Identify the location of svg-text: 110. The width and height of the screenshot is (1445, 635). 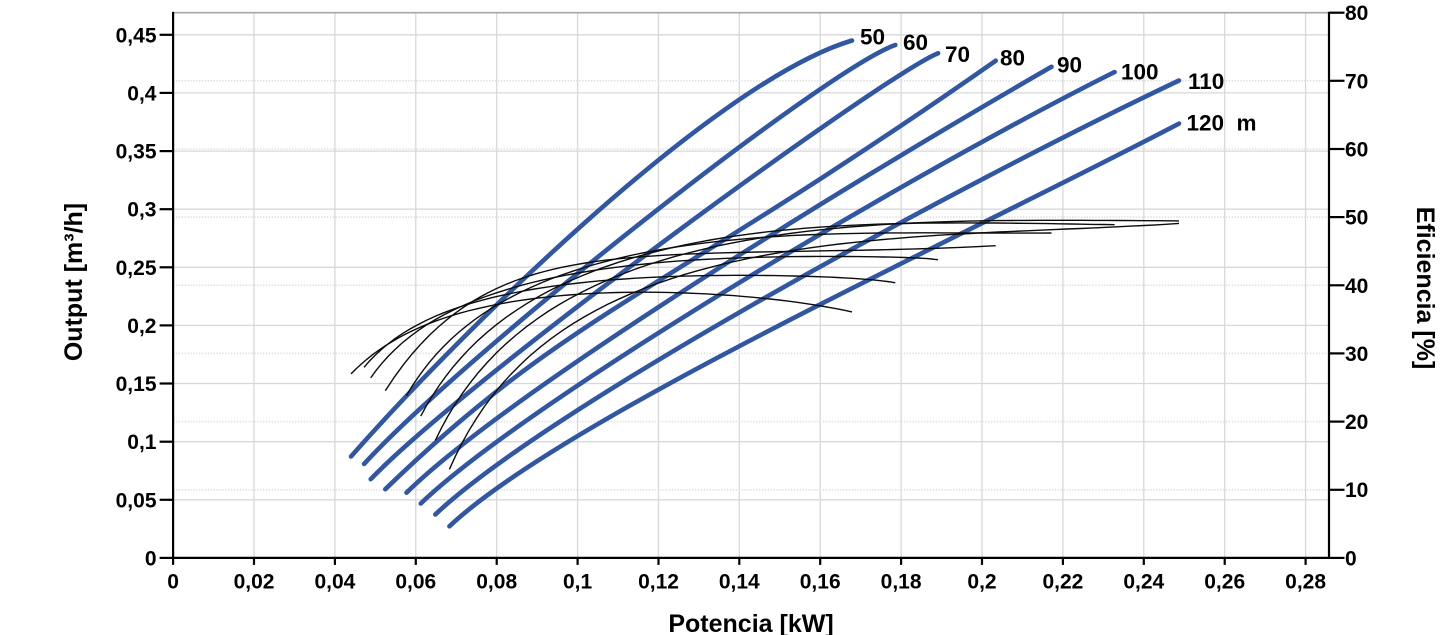
(1206, 81).